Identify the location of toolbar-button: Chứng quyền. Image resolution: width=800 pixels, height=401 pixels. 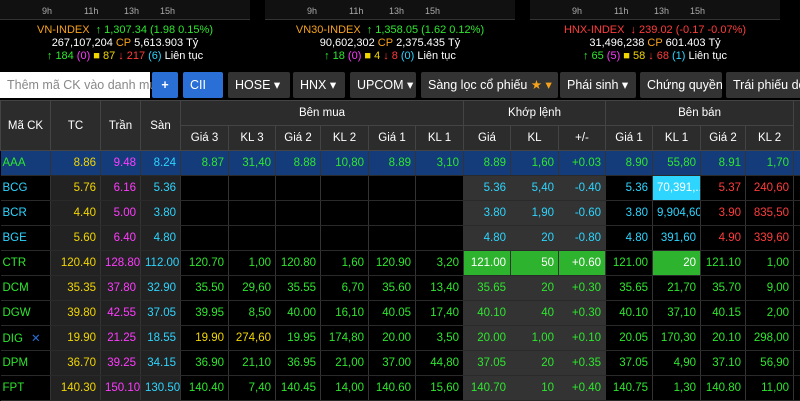
(681, 85).